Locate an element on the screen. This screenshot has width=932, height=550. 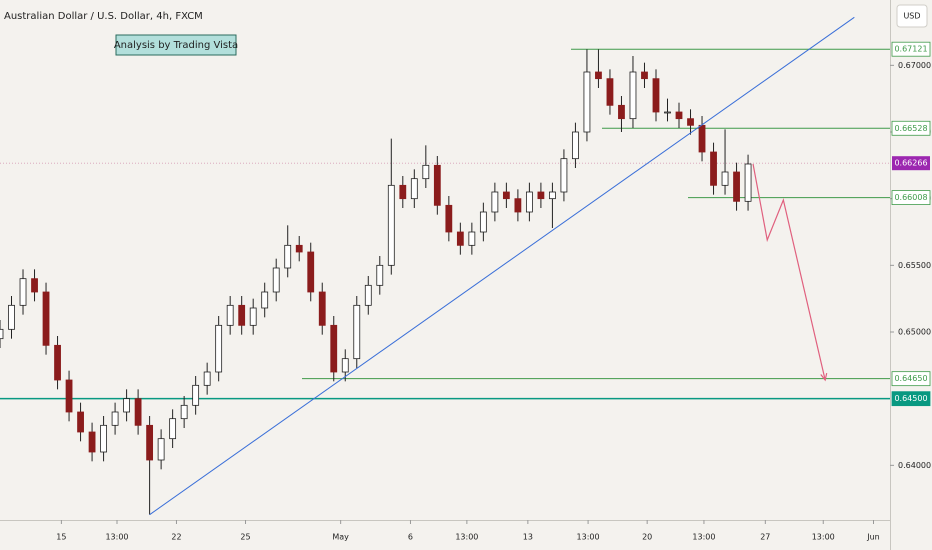
x-tick-label: 20 is located at coordinates (647, 537).